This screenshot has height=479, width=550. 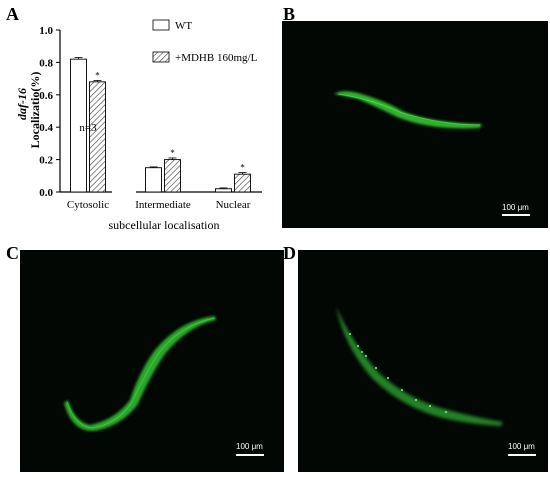 I want to click on scale-label-c: 100 μm, so click(x=249, y=446).